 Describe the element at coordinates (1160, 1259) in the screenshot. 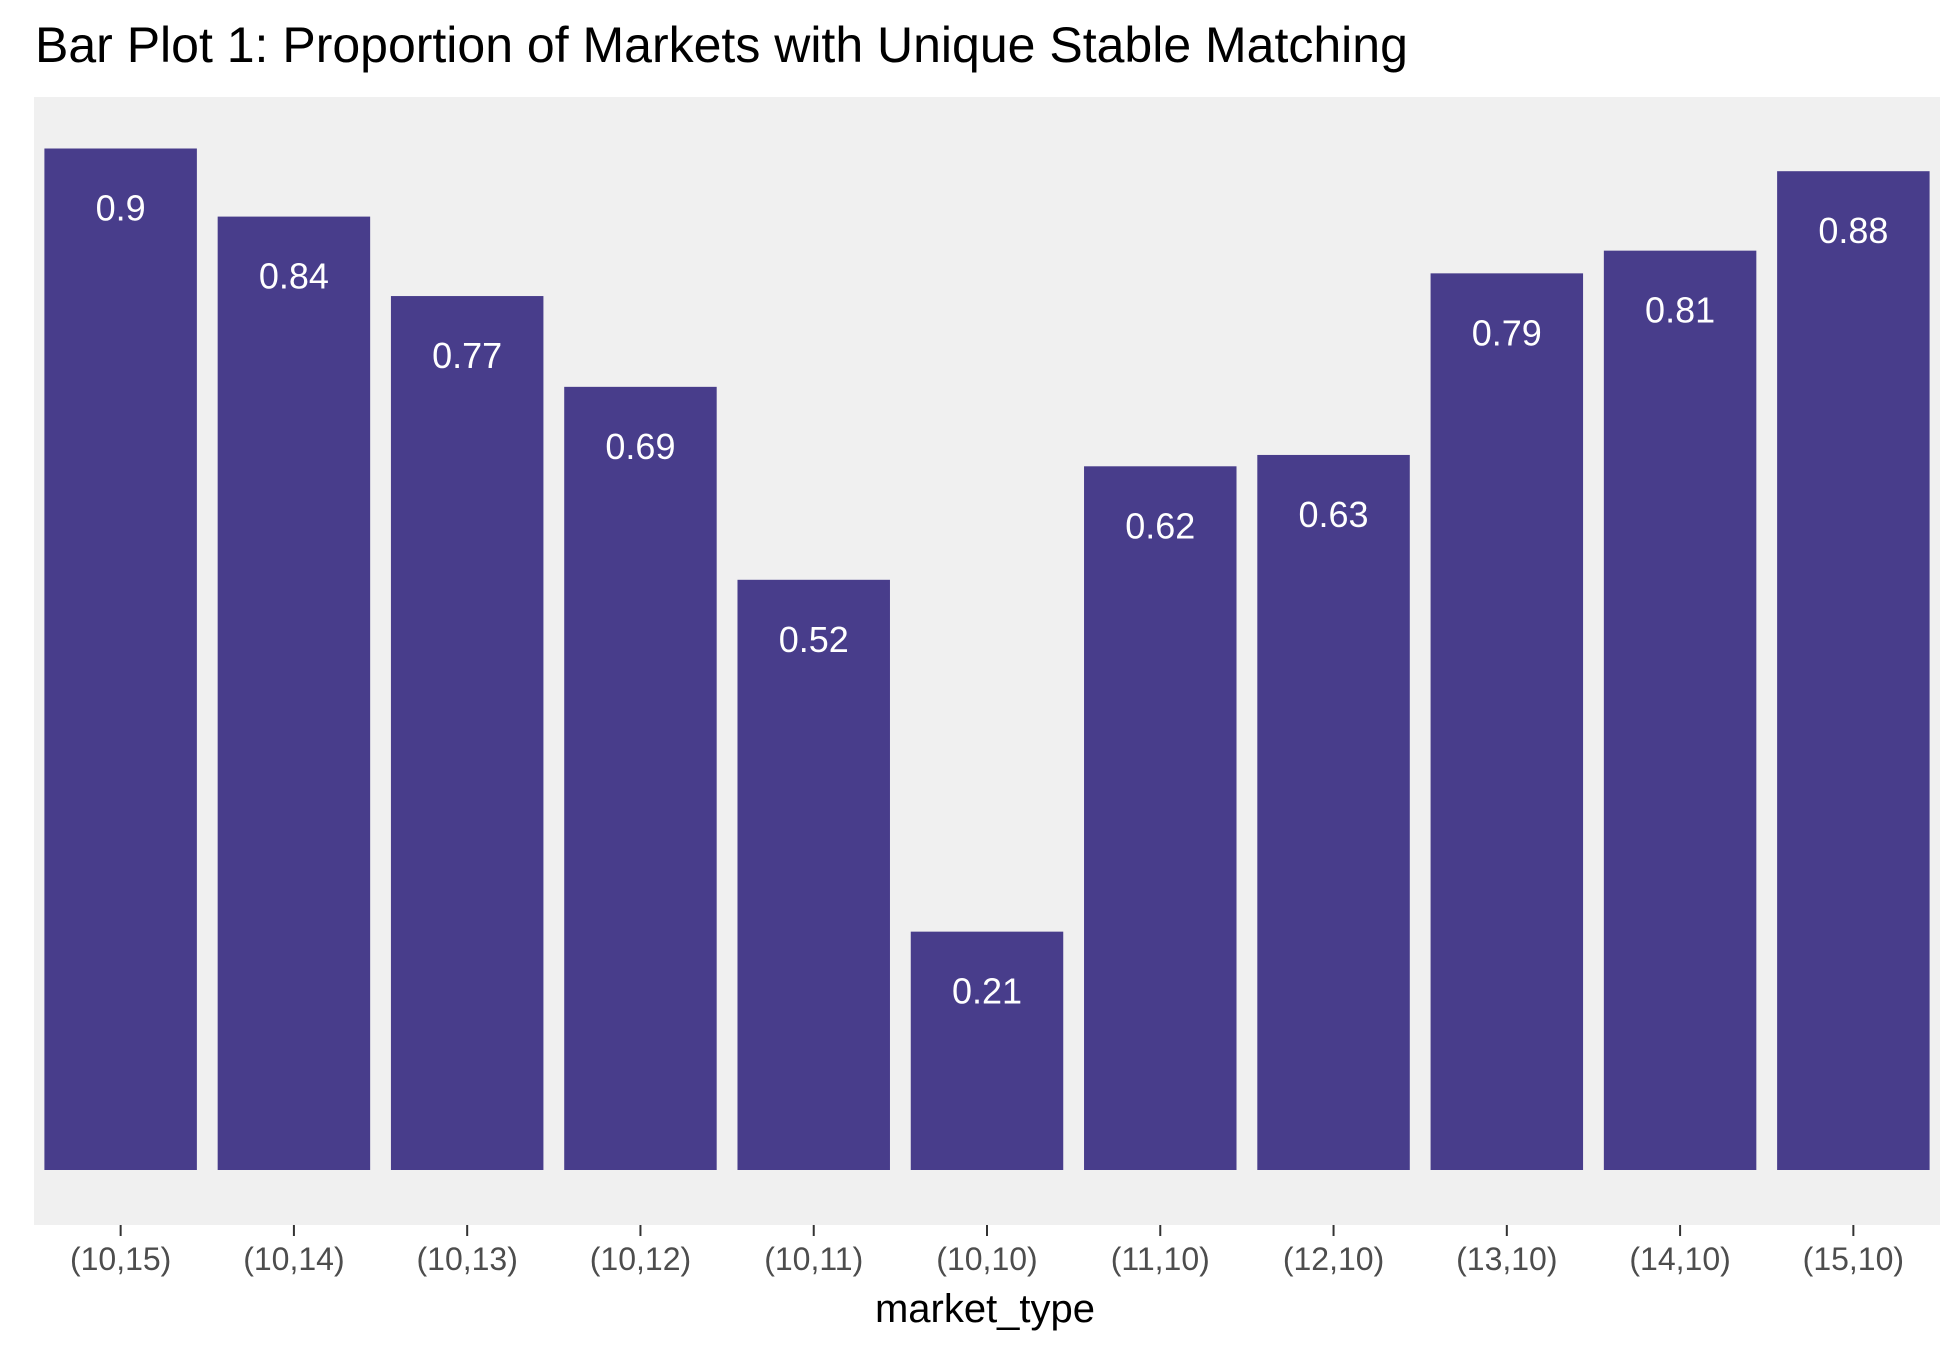

I see `x-tick-label-6: (11,10)` at that location.